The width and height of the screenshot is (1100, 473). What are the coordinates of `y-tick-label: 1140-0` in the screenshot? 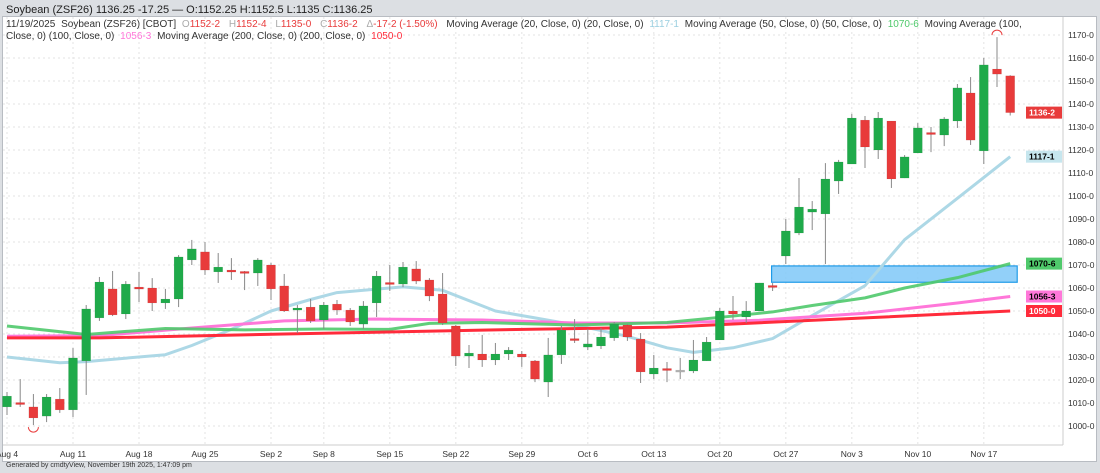 It's located at (1081, 104).